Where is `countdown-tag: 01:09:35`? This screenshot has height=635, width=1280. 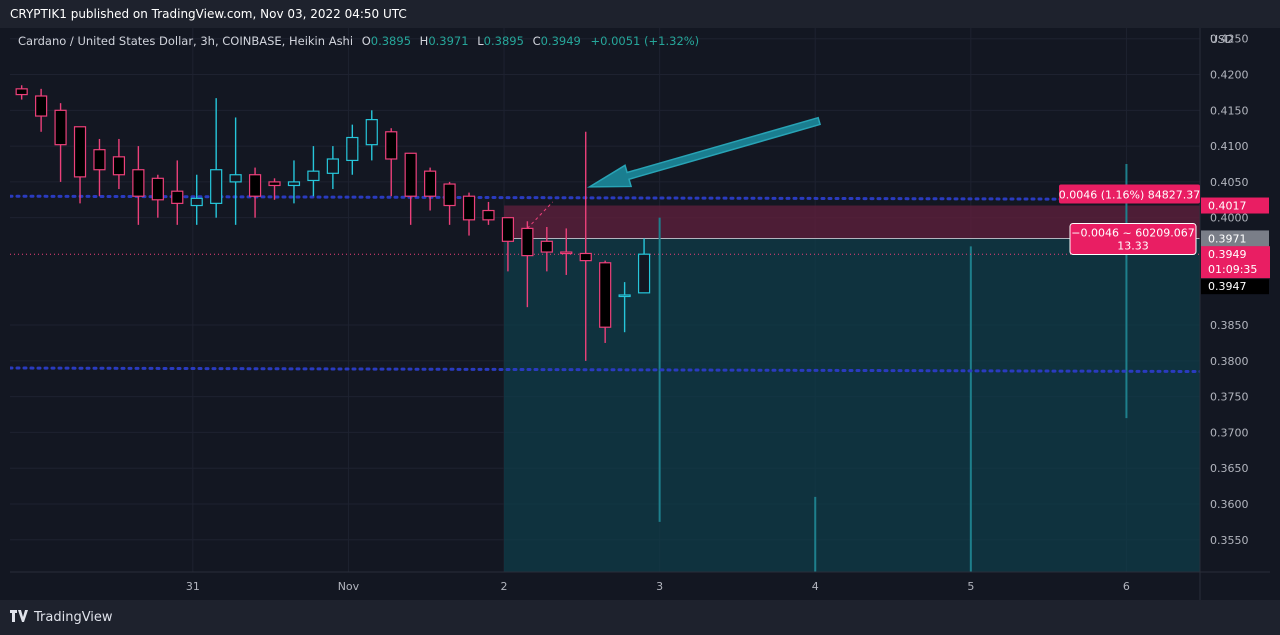
countdown-tag: 01:09:35 is located at coordinates (1232, 269).